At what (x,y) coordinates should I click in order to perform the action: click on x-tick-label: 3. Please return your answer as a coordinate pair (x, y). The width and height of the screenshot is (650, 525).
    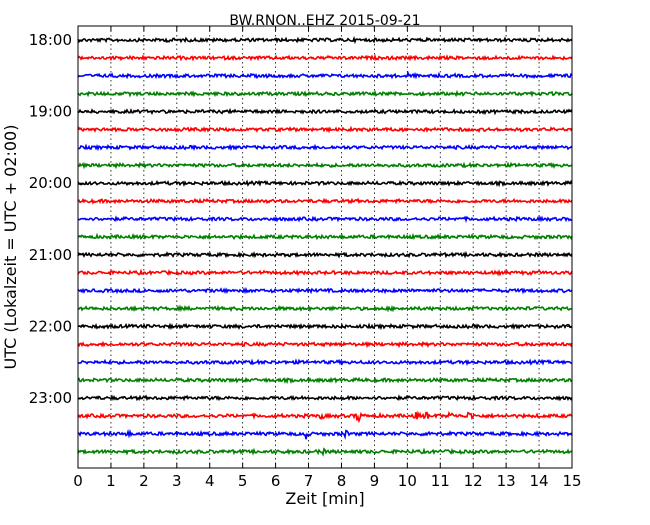
    Looking at the image, I should click on (177, 481).